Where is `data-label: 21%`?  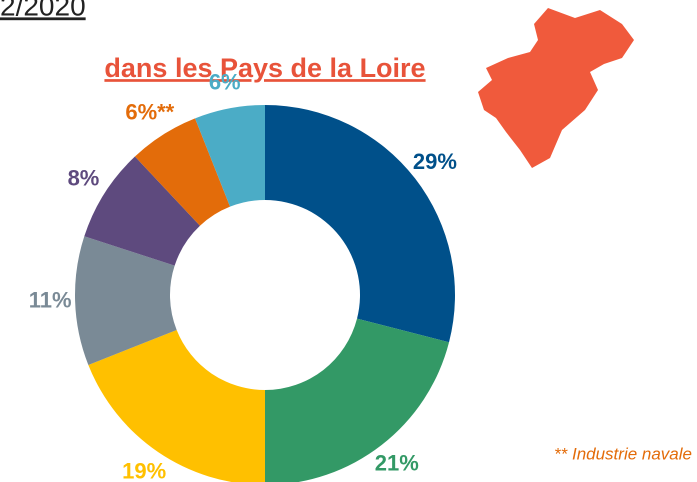 data-label: 21% is located at coordinates (397, 463).